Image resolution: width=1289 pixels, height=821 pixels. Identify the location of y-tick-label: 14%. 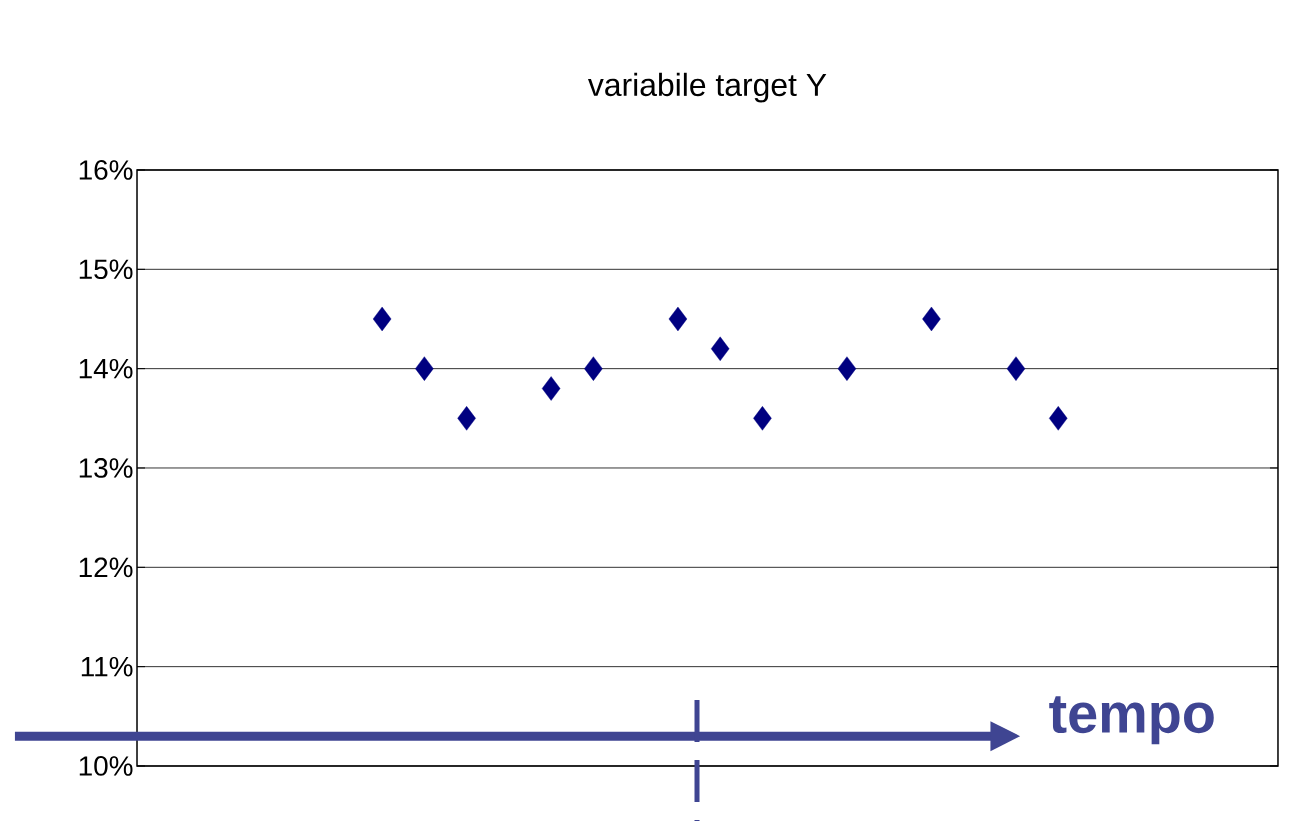
(106, 368).